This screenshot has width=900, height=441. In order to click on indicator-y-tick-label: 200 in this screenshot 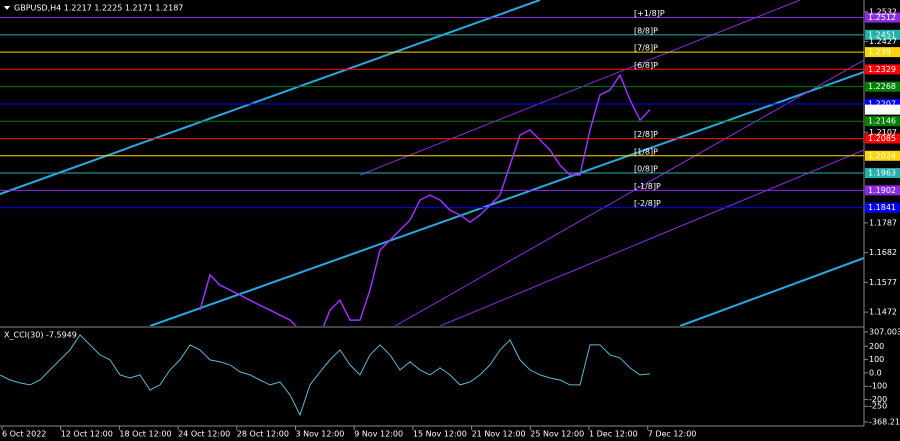, I will do `click(876, 346)`.